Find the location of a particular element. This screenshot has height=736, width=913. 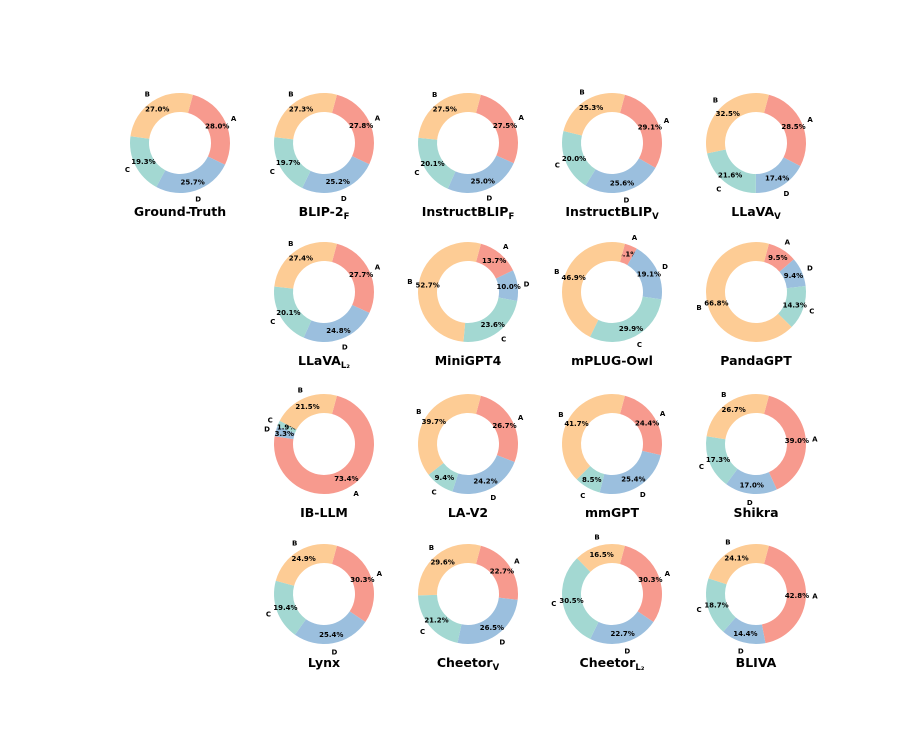

chart-title: InstructBLIPF is located at coordinates (468, 213).